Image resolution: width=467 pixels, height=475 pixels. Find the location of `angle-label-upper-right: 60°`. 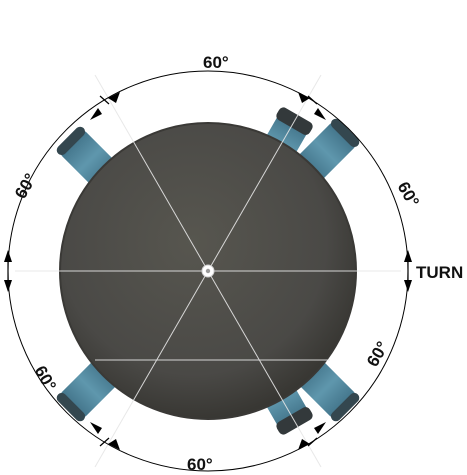

angle-label-upper-right: 60° is located at coordinates (408, 195).